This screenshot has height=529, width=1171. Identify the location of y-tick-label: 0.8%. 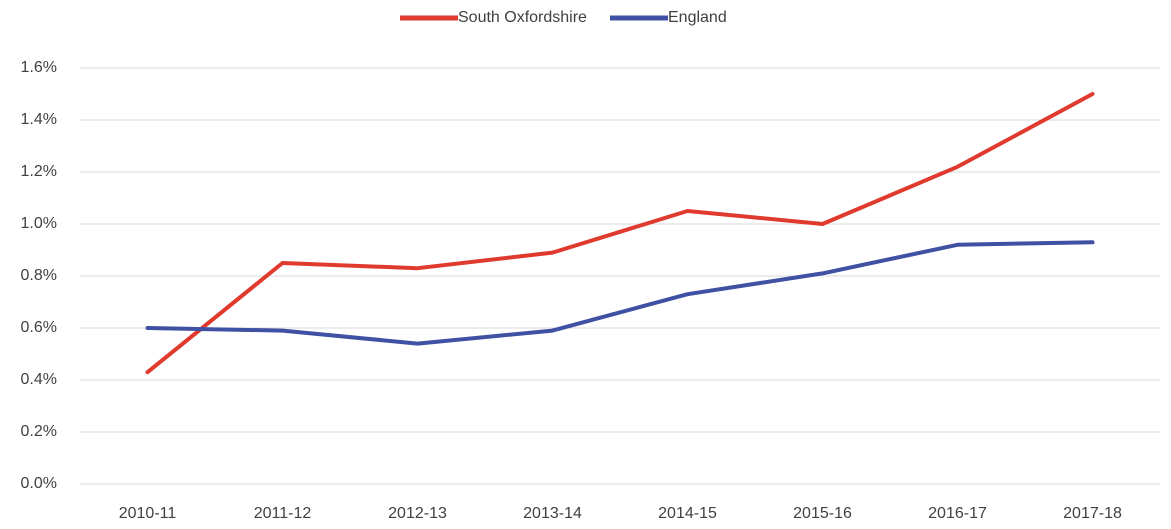
(39, 275).